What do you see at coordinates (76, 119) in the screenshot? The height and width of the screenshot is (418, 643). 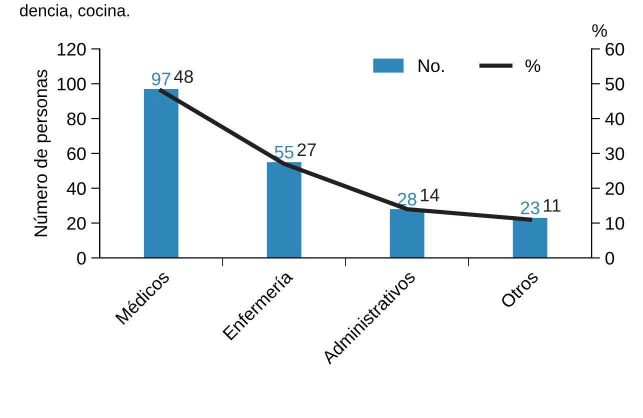 I see `y-tick-label: 80` at bounding box center [76, 119].